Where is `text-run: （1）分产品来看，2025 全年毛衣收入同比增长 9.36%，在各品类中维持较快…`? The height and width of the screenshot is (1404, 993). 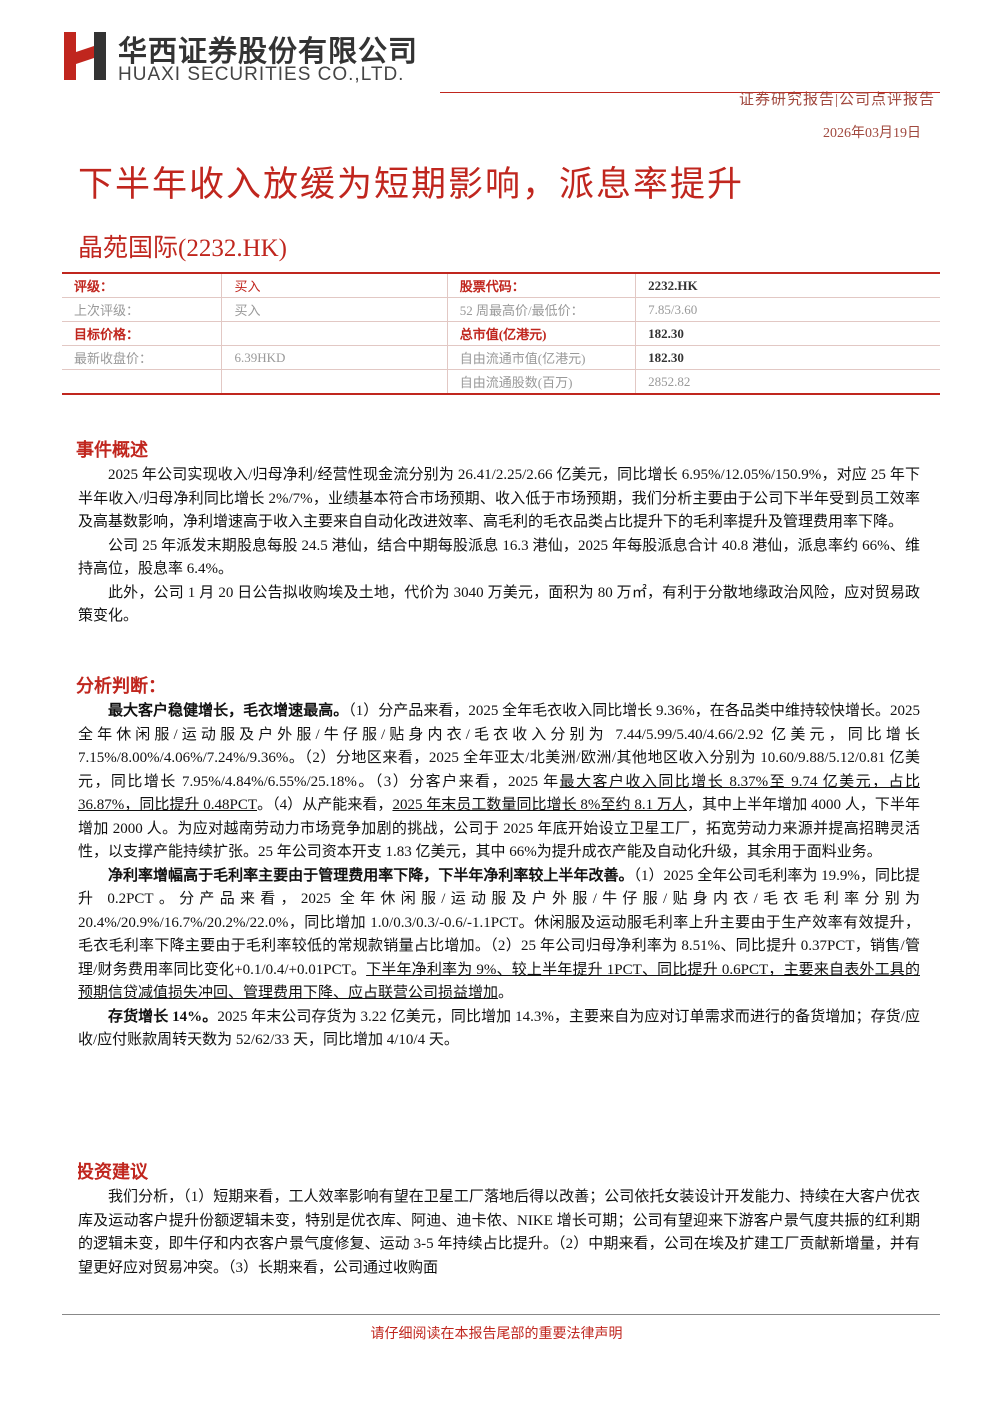 text-run: （1）分产品来看，2025 全年毛衣收入同比增长 9.36%，在各品类中维持较快… is located at coordinates (499, 746).